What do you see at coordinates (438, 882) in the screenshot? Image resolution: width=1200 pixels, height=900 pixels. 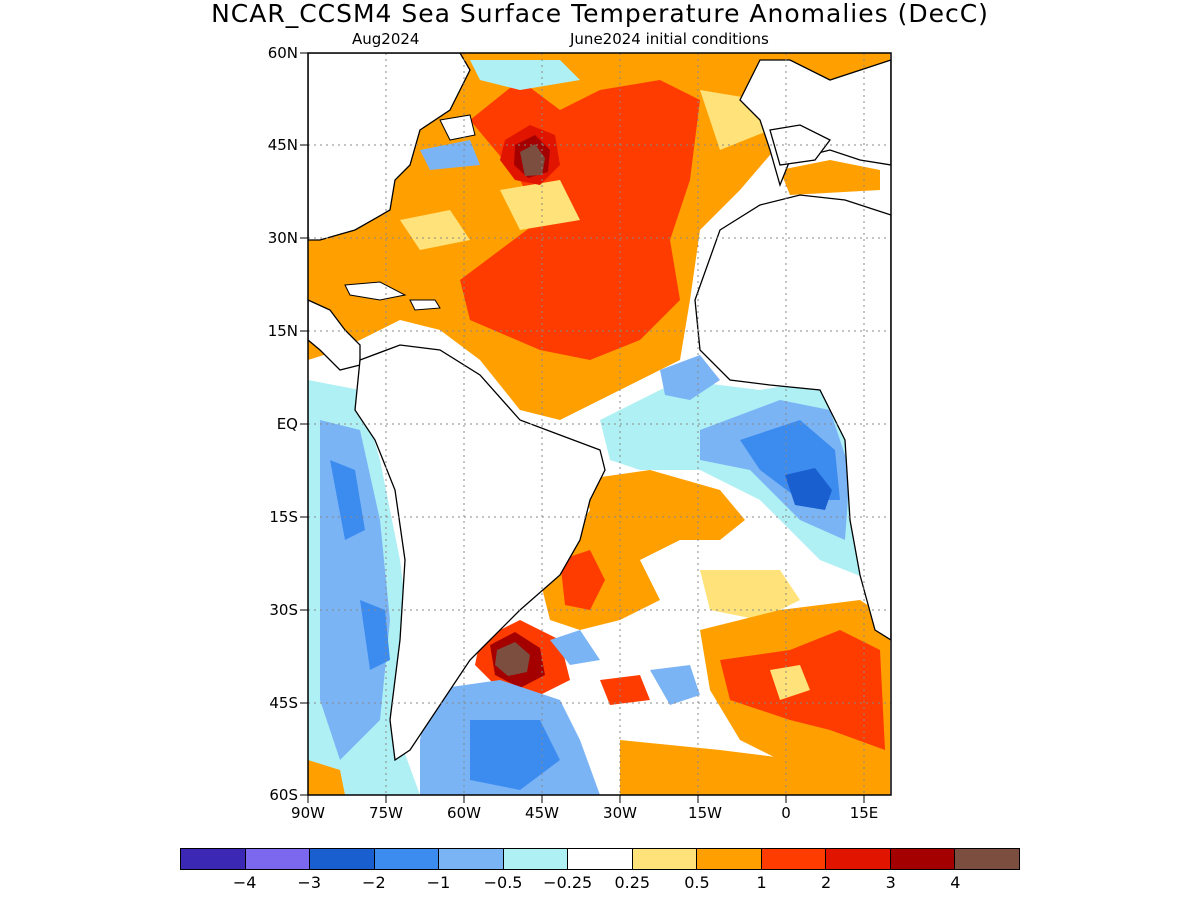 I see `colorbar-tick-label: −1` at bounding box center [438, 882].